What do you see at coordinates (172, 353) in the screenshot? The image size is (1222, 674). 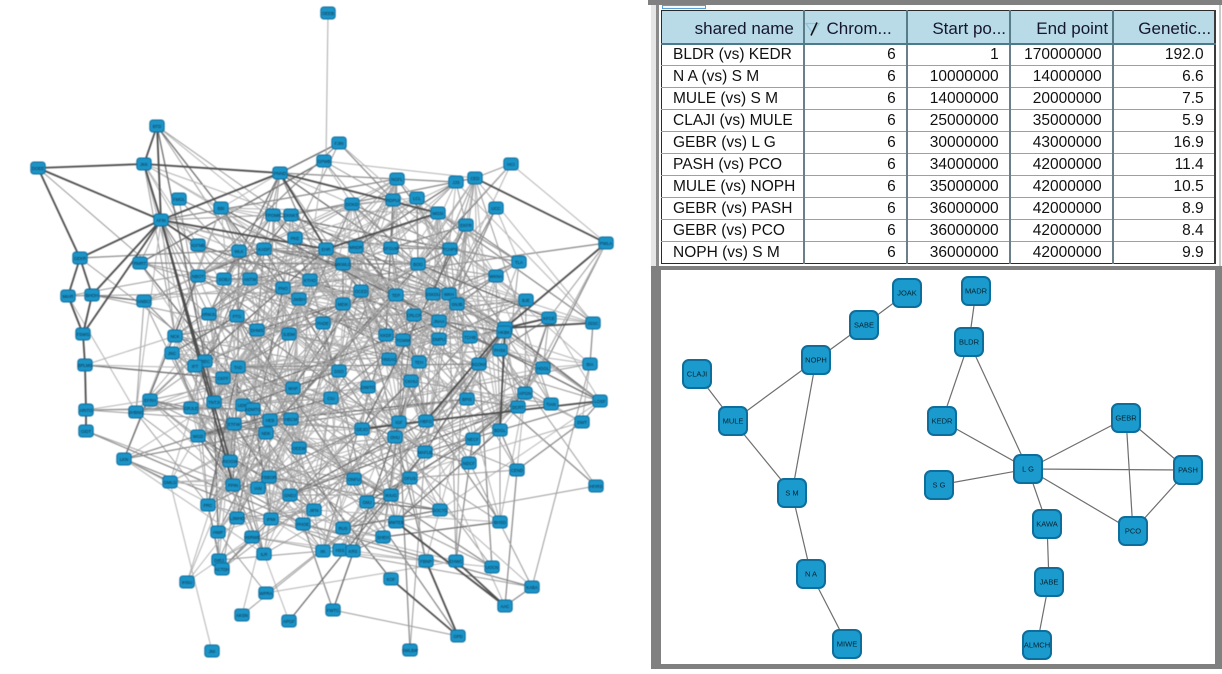 I see `svg-text: JNC` at bounding box center [172, 353].